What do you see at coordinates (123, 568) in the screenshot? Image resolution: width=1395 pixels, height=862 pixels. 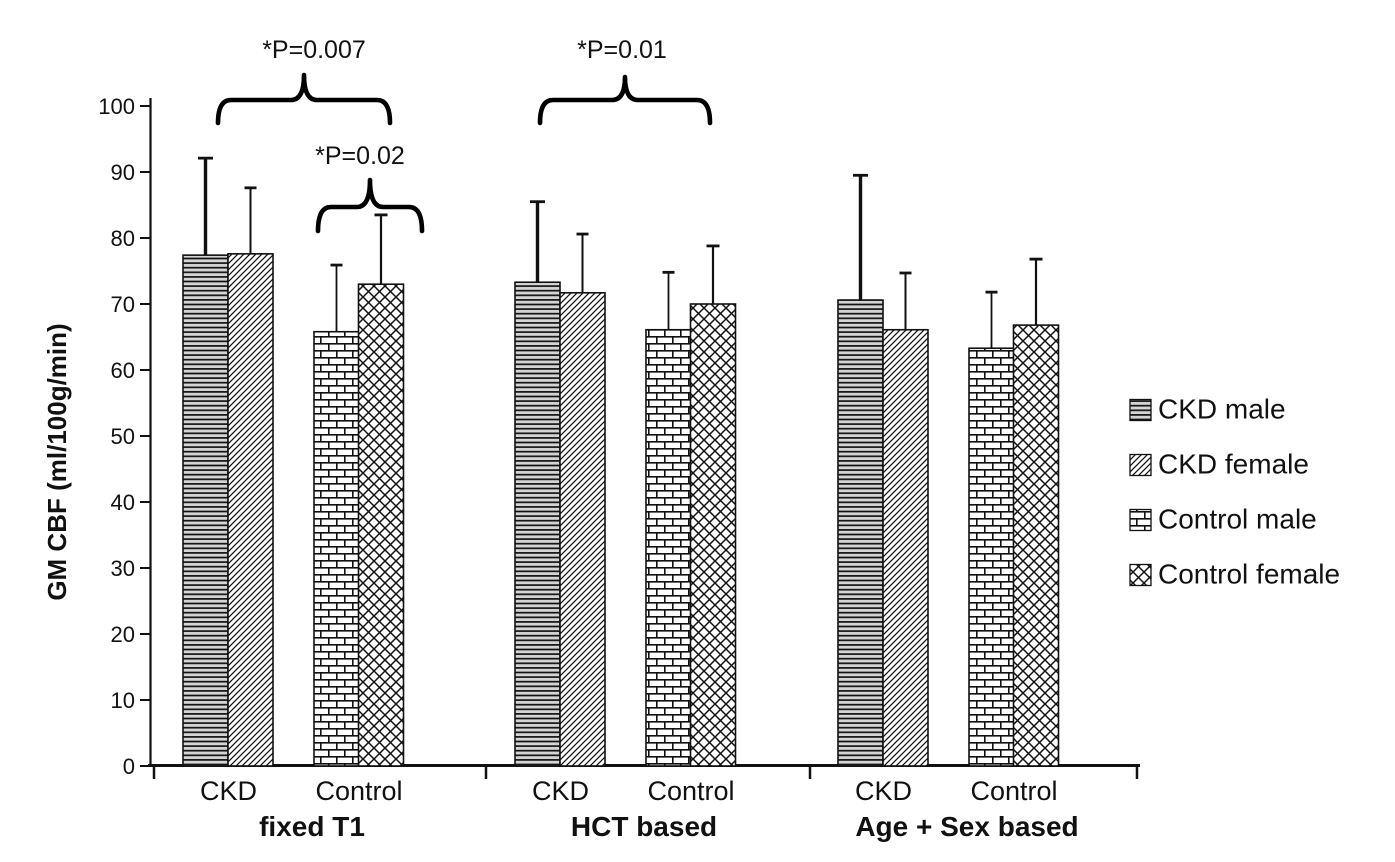 I see `y-tick-label: 30` at bounding box center [123, 568].